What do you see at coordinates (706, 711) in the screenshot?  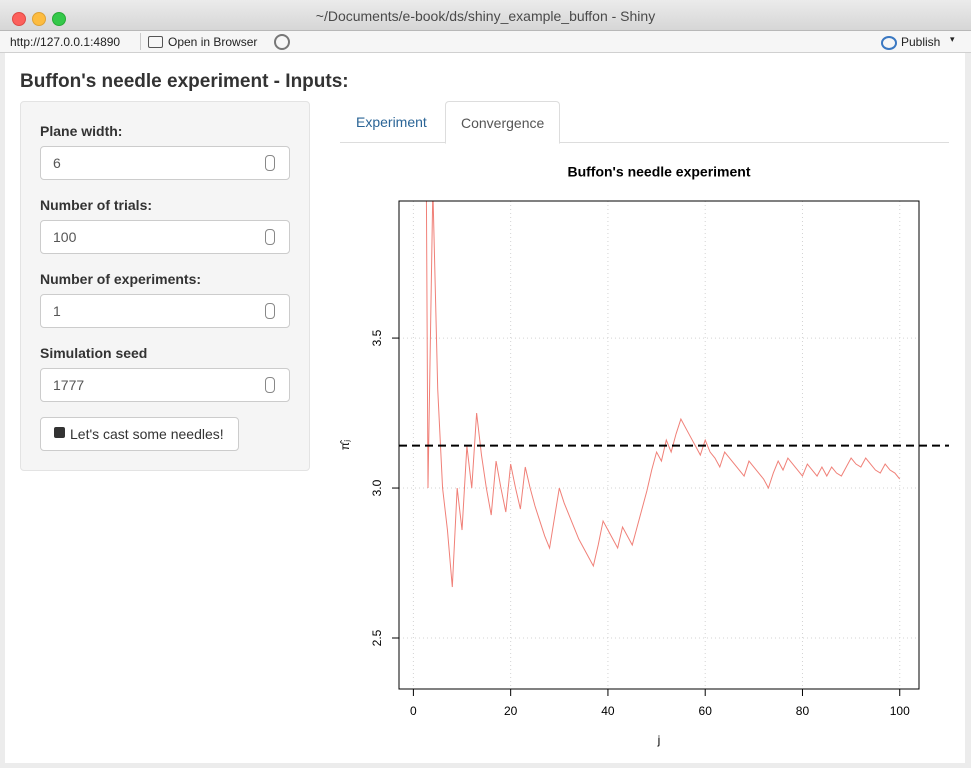 I see `x-tick-label: 60` at bounding box center [706, 711].